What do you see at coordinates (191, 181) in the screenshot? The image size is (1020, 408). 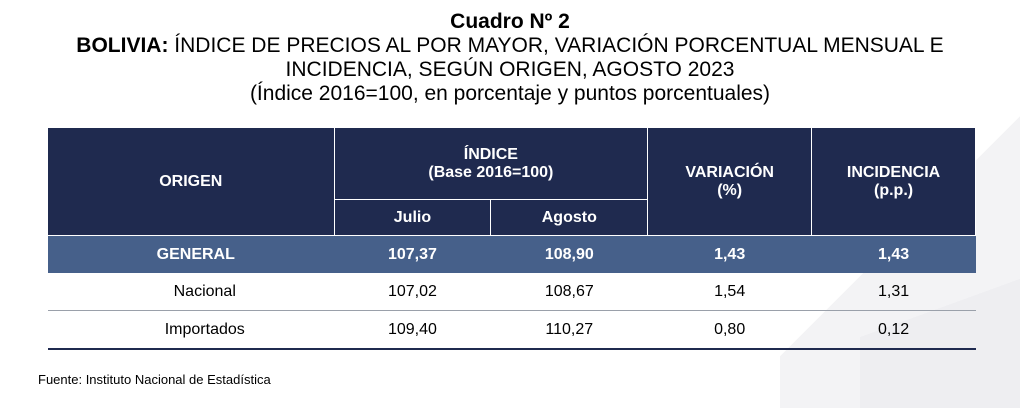 I see `header-origen: ORIGEN` at bounding box center [191, 181].